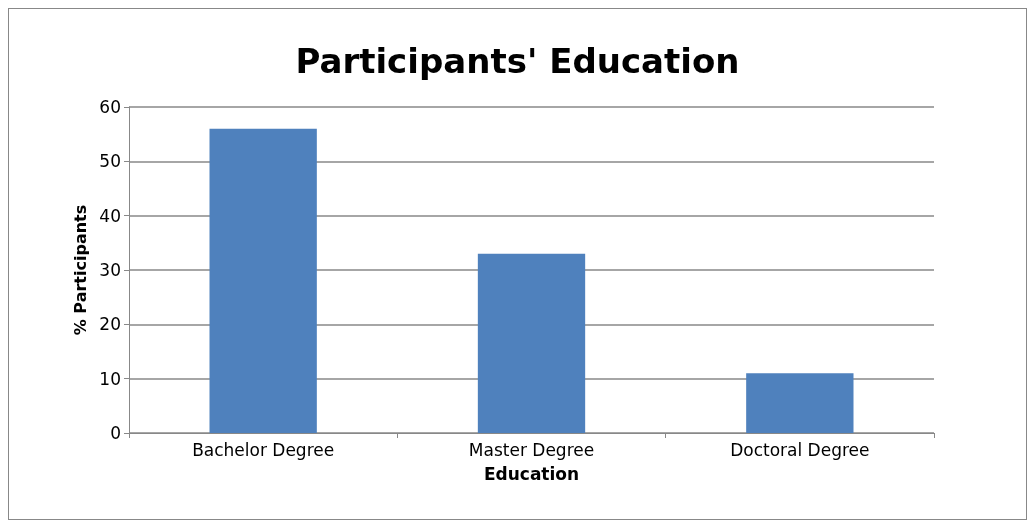 This screenshot has width=1035, height=528. Describe the element at coordinates (800, 449) in the screenshot. I see `x-tick-label: Doctoral Degree` at that location.